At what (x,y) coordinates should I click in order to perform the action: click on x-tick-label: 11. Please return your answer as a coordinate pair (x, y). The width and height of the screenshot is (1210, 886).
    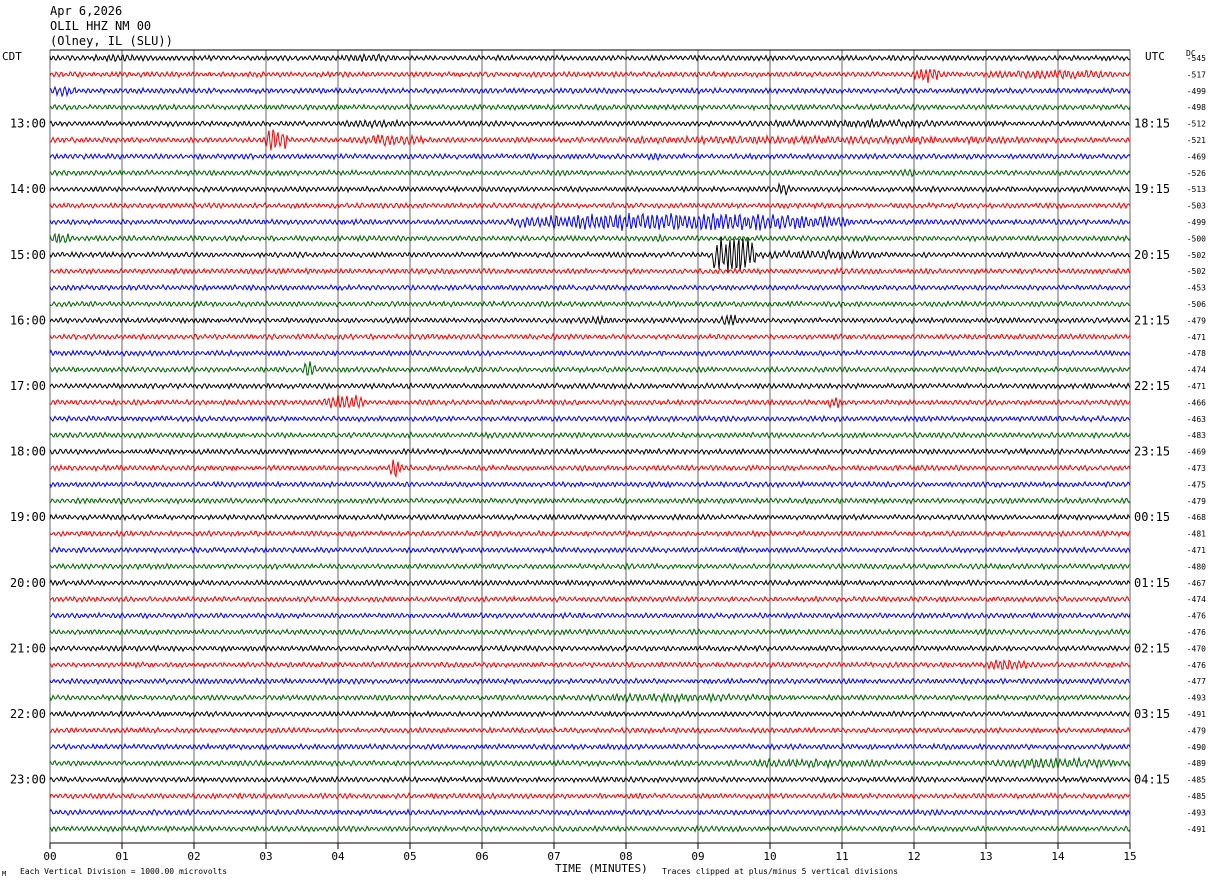
    Looking at the image, I should click on (841, 856).